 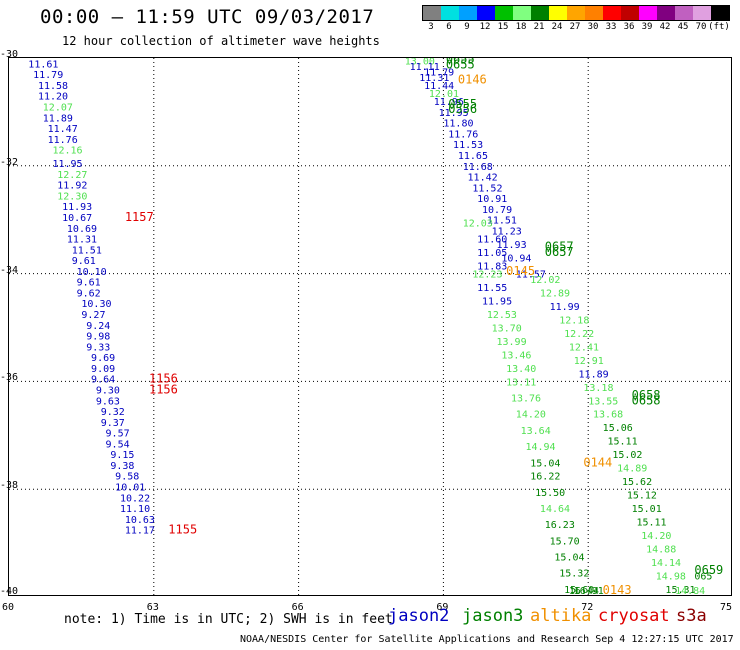 What do you see at coordinates (593, 27) in the screenshot?
I see `color-scale-label: 30` at bounding box center [593, 27].